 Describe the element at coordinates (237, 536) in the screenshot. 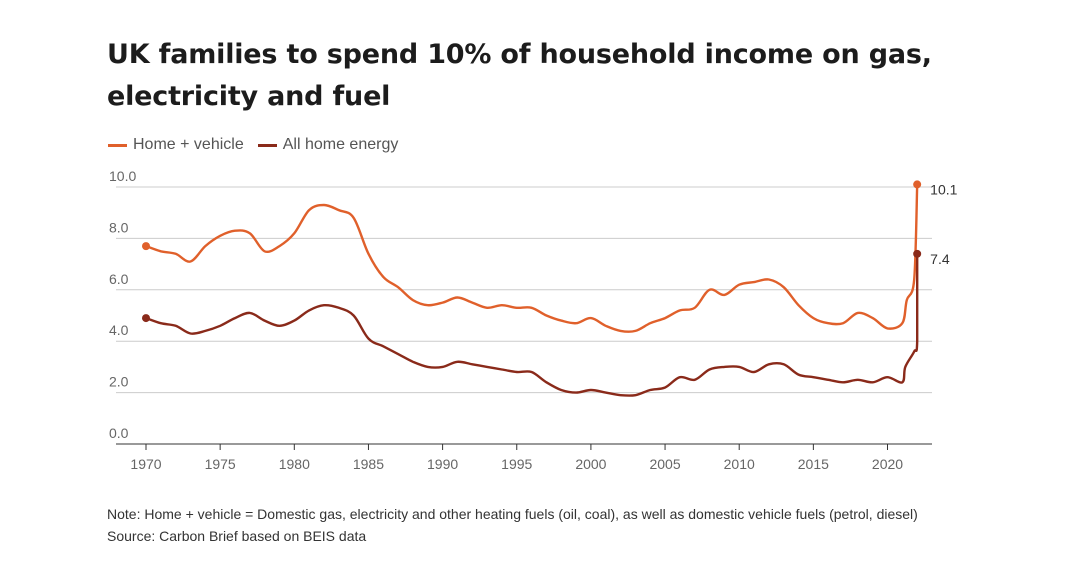

I see `source-text: Source: Carbon Brief based on BEIS data` at that location.